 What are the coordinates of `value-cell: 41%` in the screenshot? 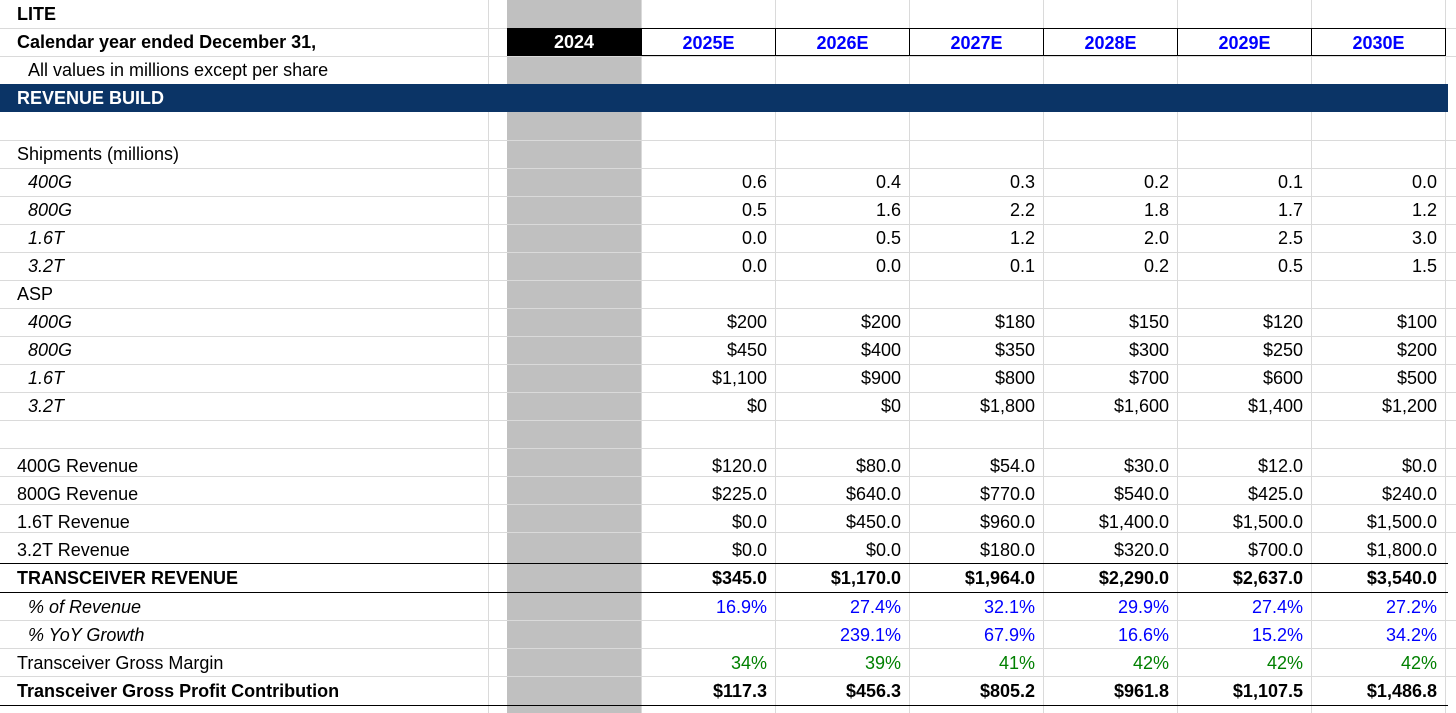 It's located at (1016, 663).